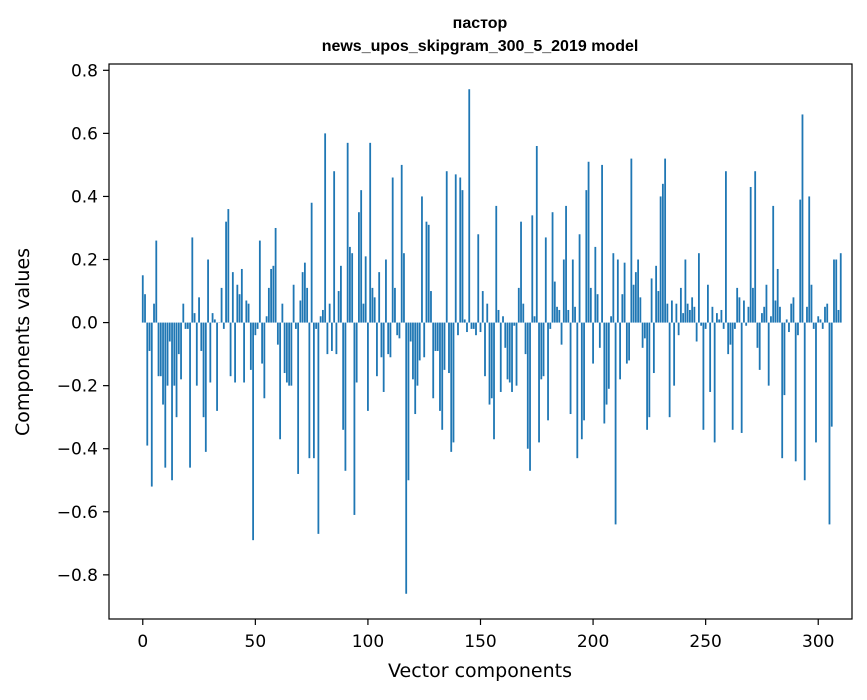 Image resolution: width=867 pixels, height=700 pixels. Describe the element at coordinates (480, 23) in the screenshot. I see `chart-title-line1: пастор` at that location.